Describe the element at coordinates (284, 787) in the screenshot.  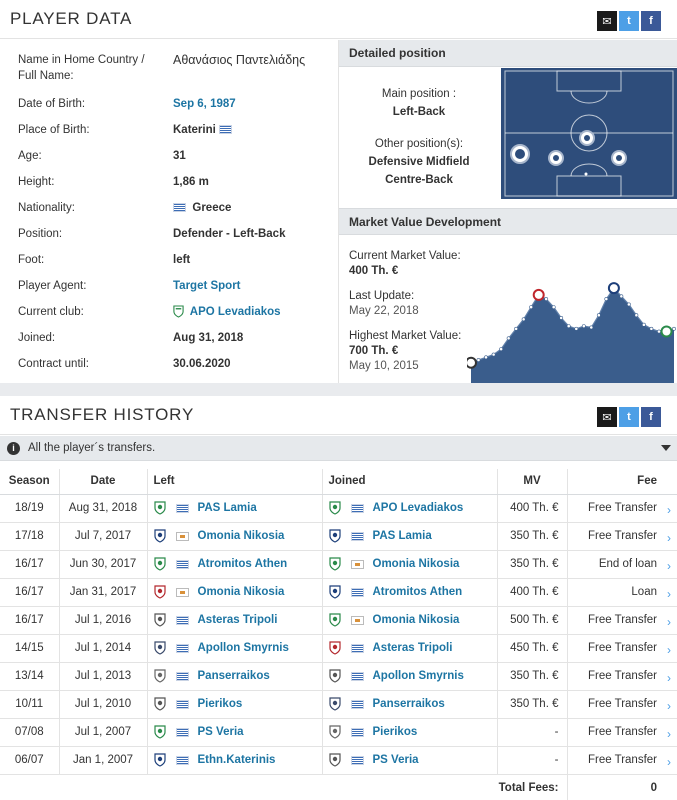
I see `total-fees-label: Total Fees:` at that location.